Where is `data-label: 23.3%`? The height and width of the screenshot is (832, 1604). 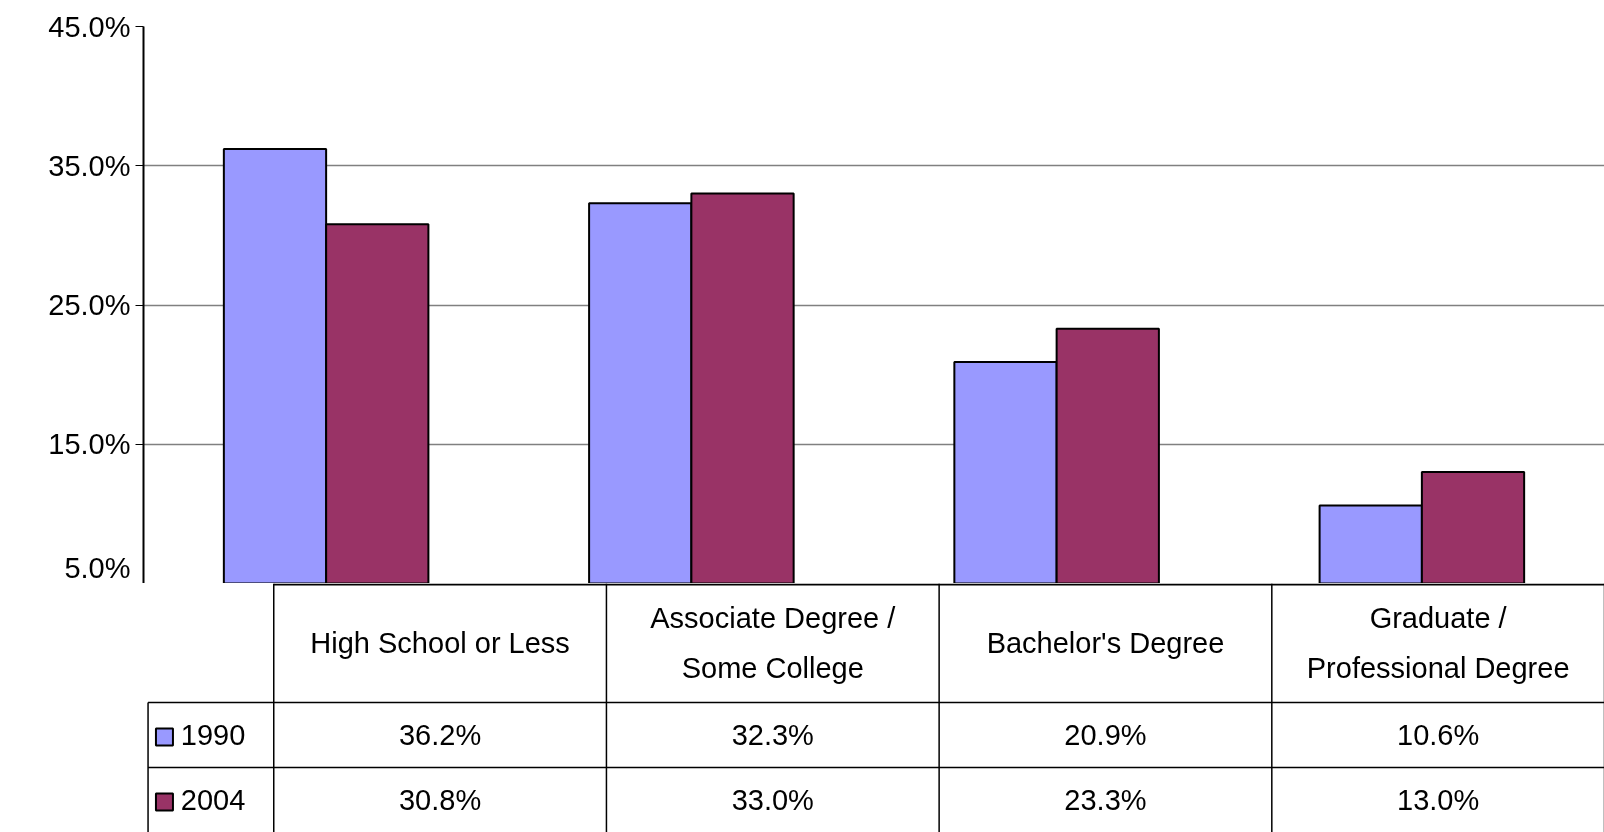 data-label: 23.3% is located at coordinates (1105, 800).